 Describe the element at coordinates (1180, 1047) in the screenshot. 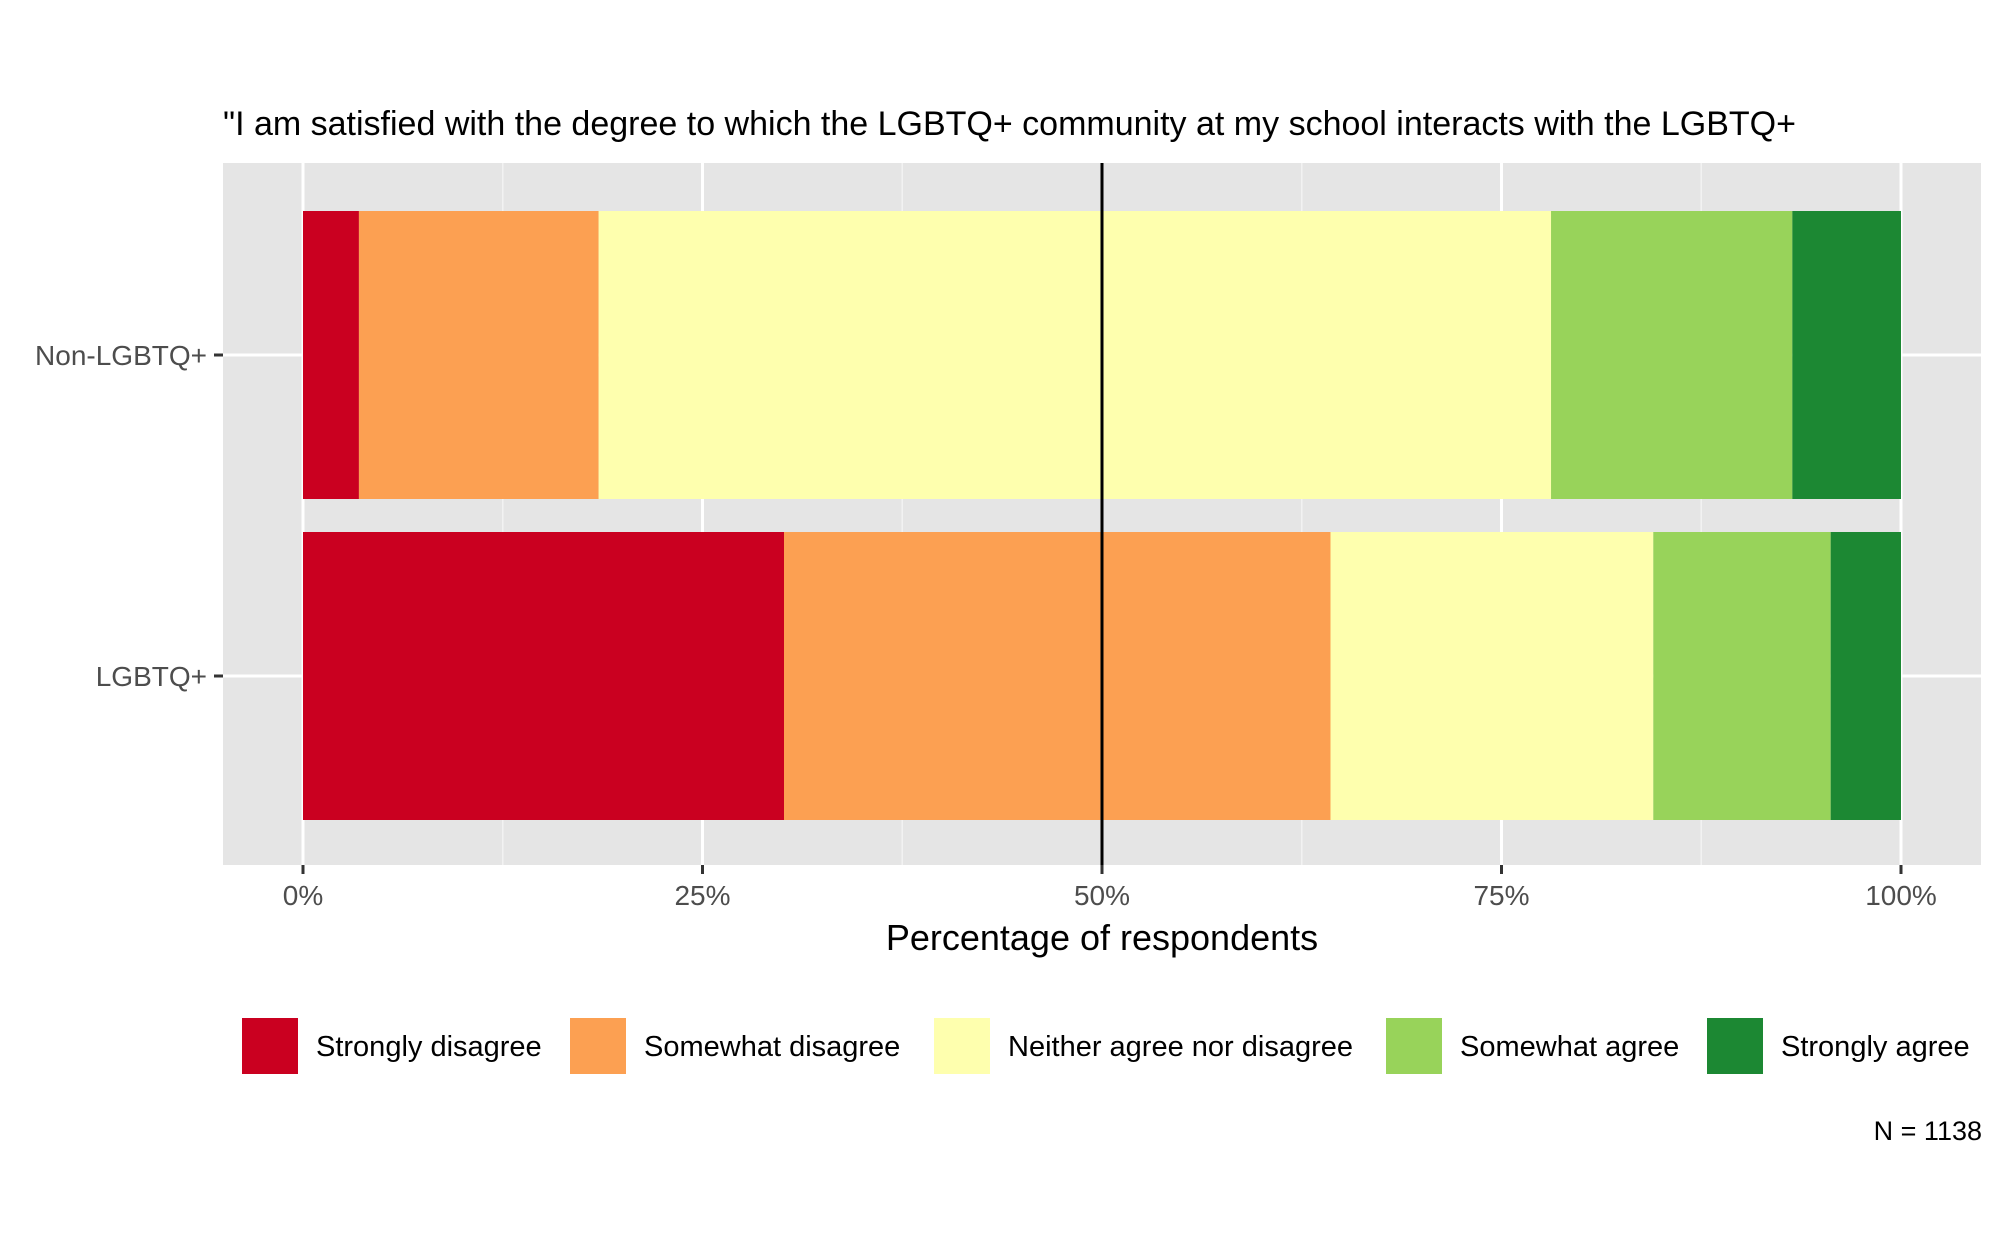

I see `legend-label: Neither agree nor disagree` at that location.